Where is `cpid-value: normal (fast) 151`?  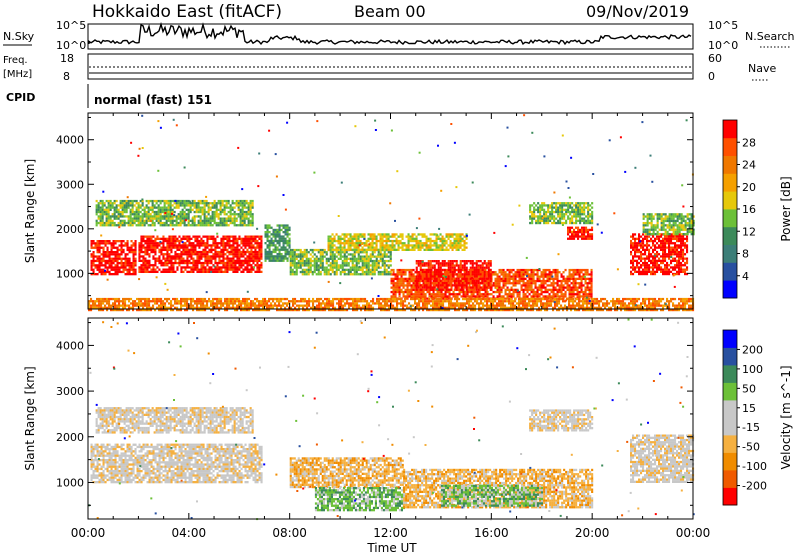 cpid-value: normal (fast) 151 is located at coordinates (153, 100).